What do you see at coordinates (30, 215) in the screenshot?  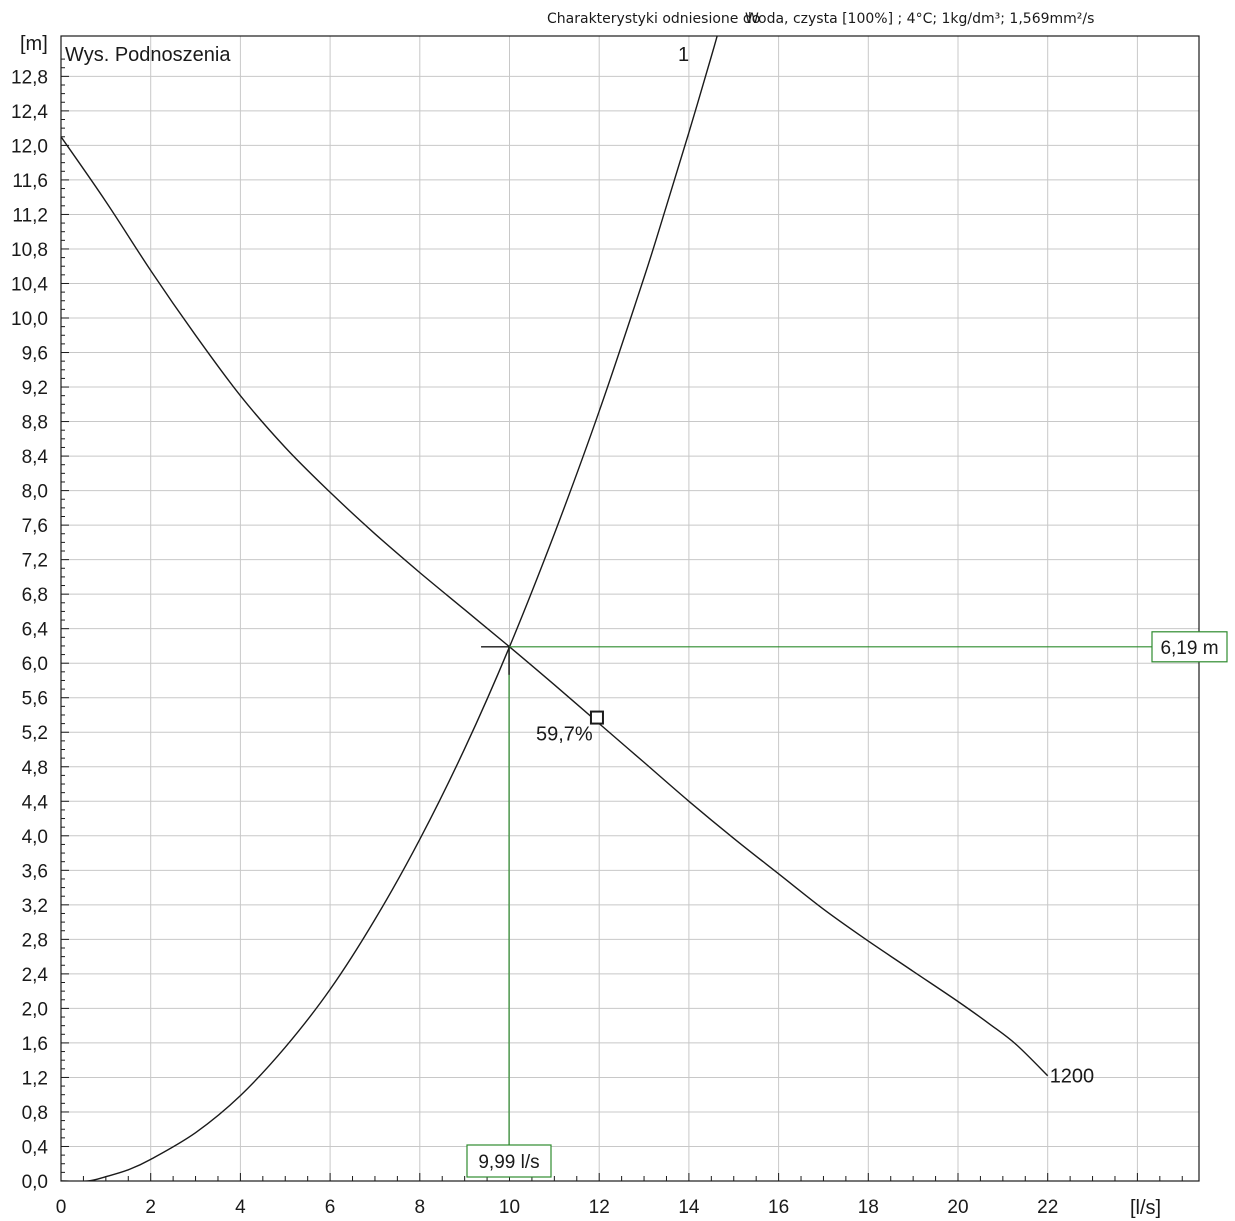 I see `y-tick-label: 11,2` at bounding box center [30, 215].